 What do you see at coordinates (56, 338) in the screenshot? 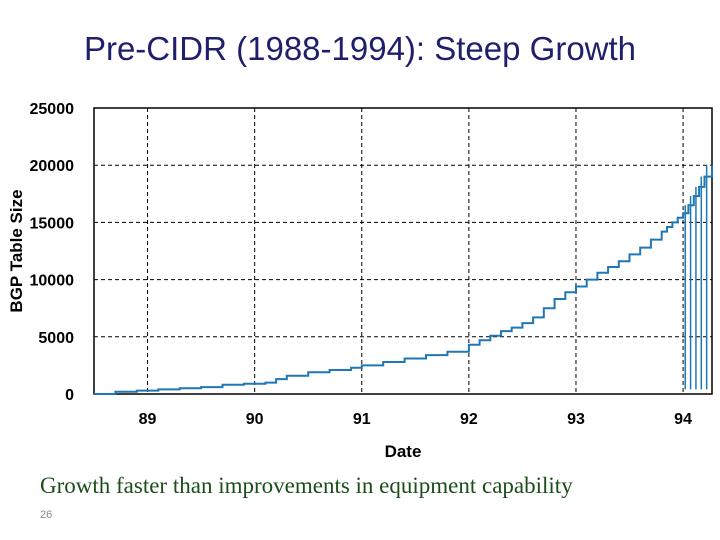
I see `y-tick-label: 5000` at bounding box center [56, 338].